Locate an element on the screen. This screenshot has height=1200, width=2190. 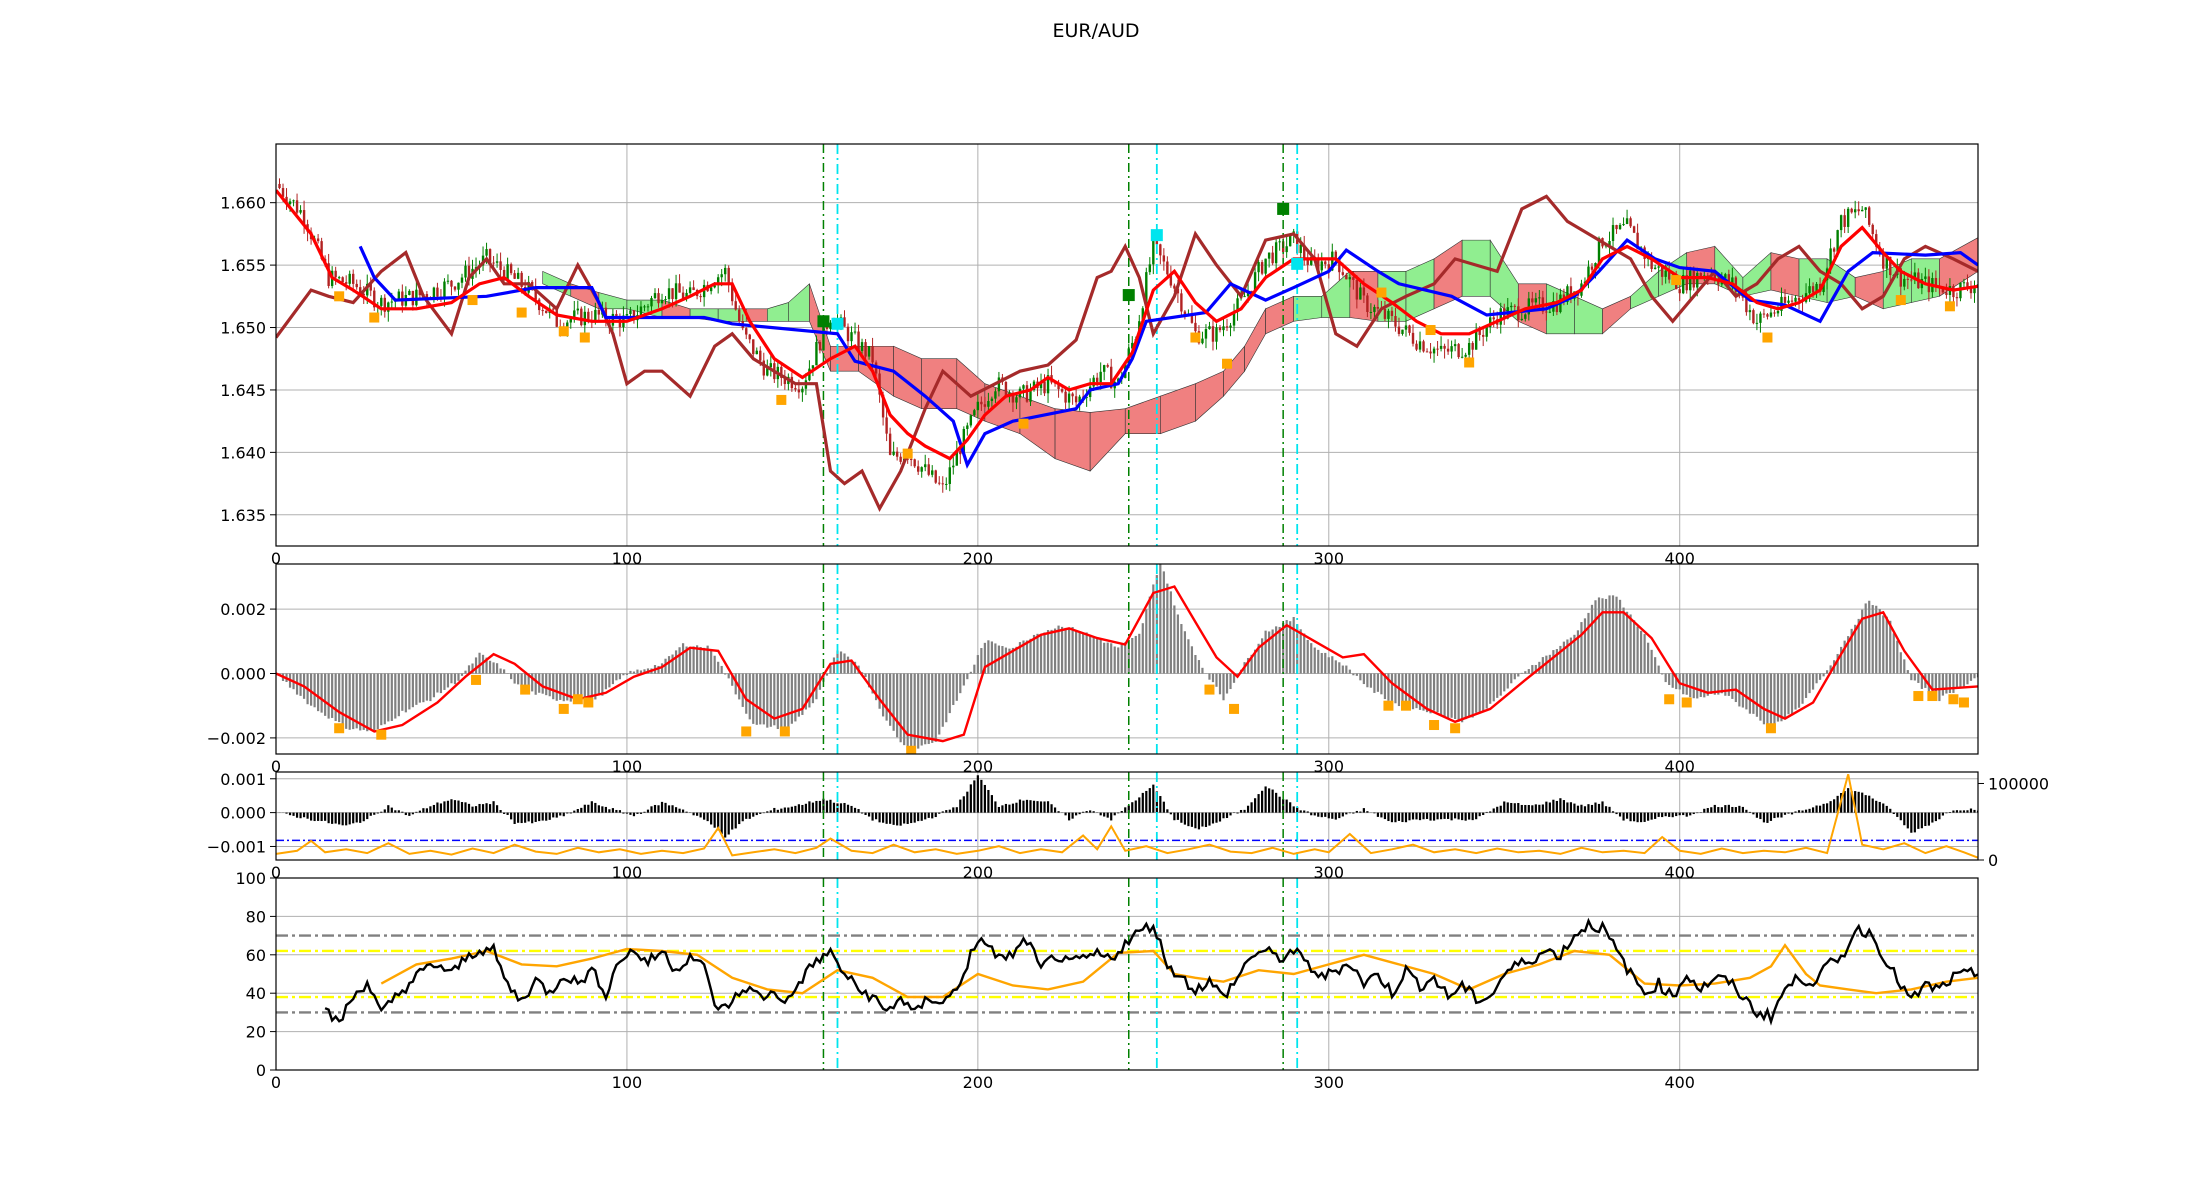
volume-line is located at coordinates (1127, 816).